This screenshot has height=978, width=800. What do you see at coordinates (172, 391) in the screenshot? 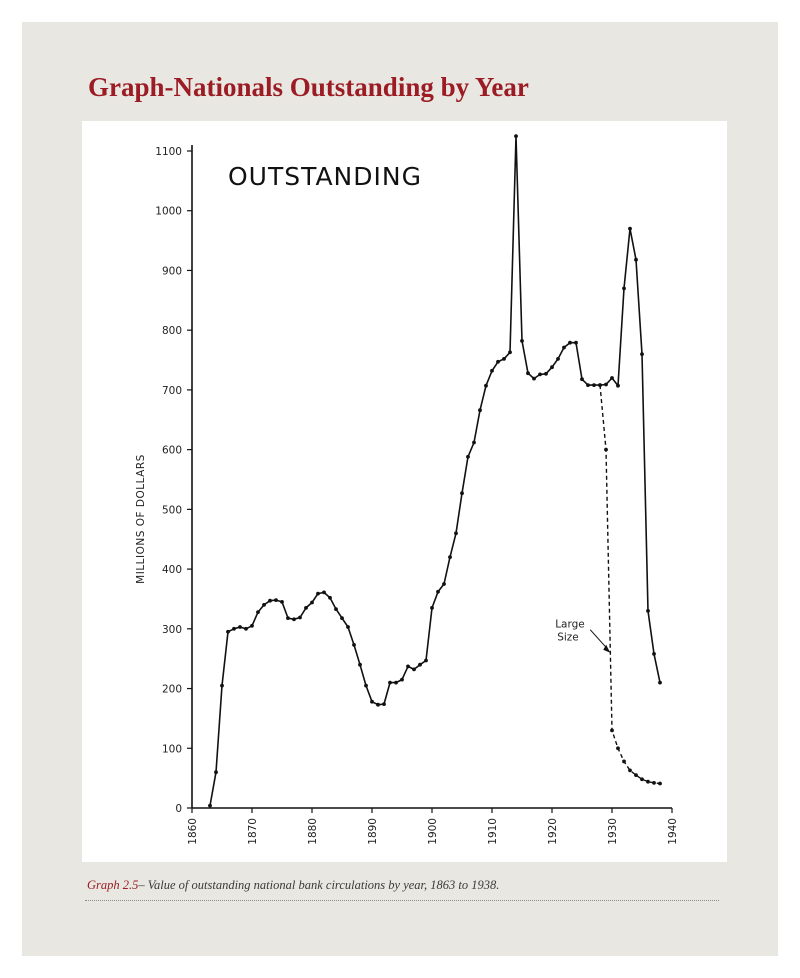
I see `y-tick-label: 700` at bounding box center [172, 391].